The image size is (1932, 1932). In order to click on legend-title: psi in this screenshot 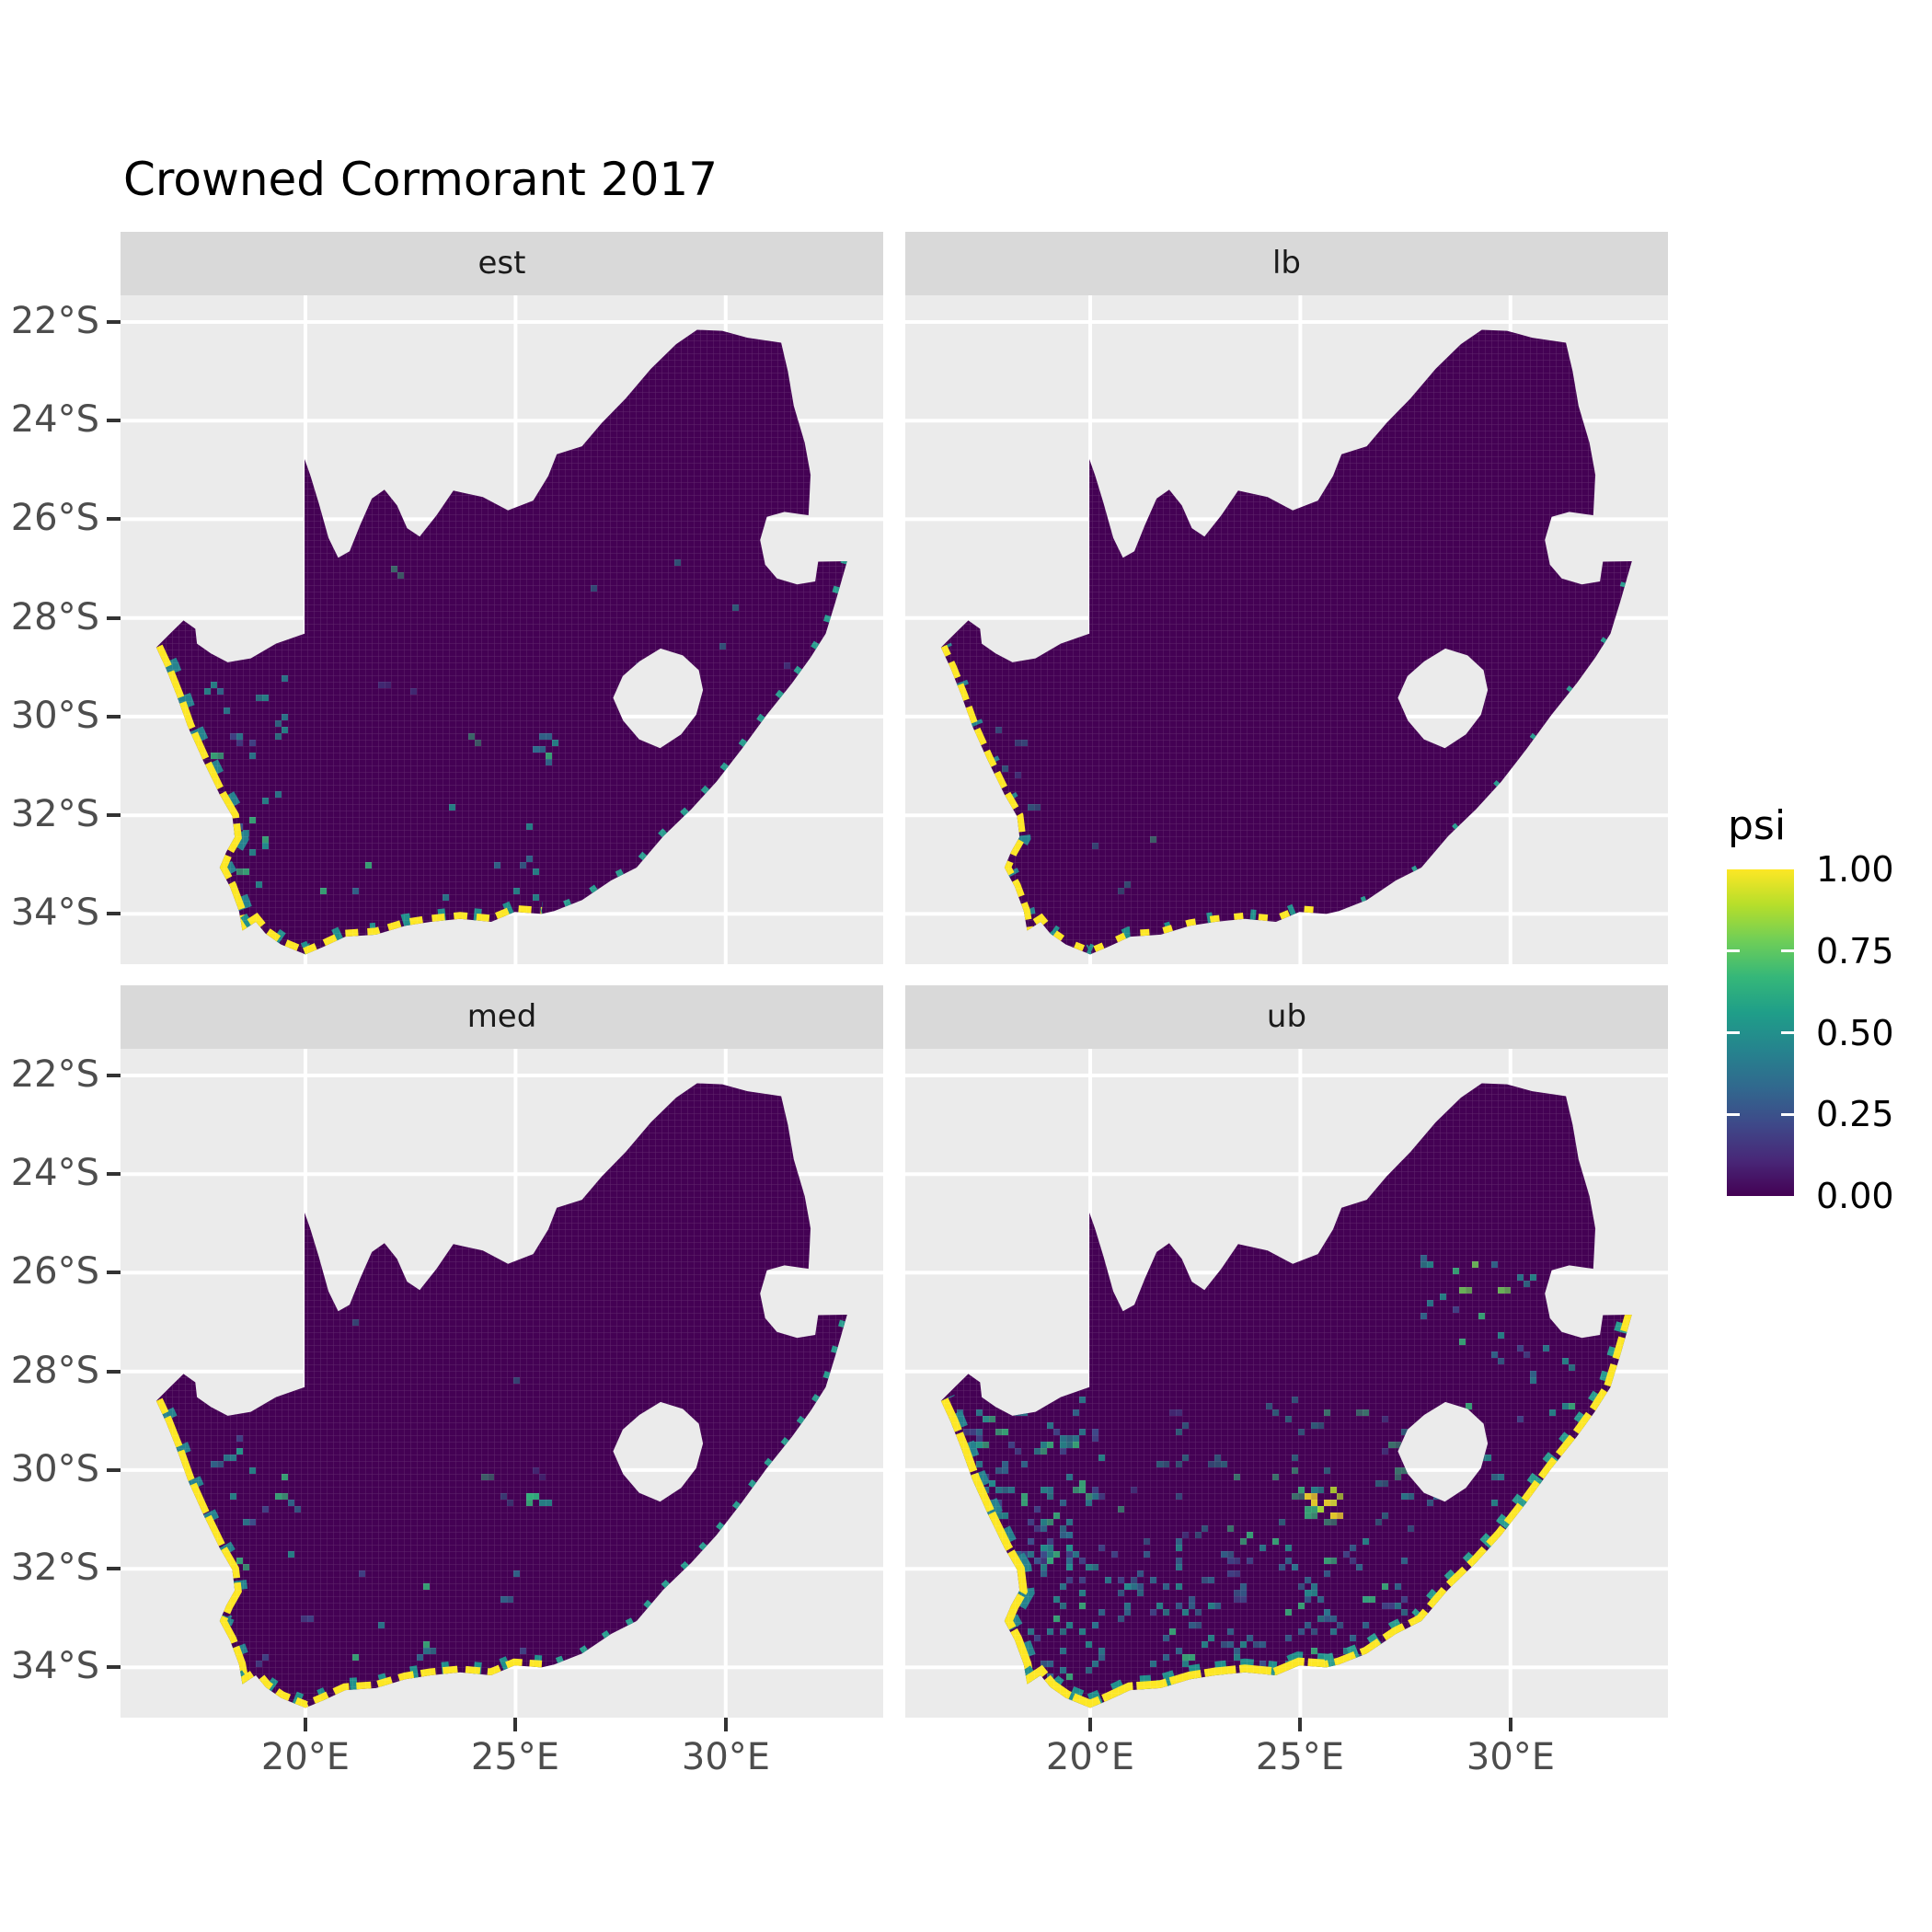, I will do `click(1757, 825)`.